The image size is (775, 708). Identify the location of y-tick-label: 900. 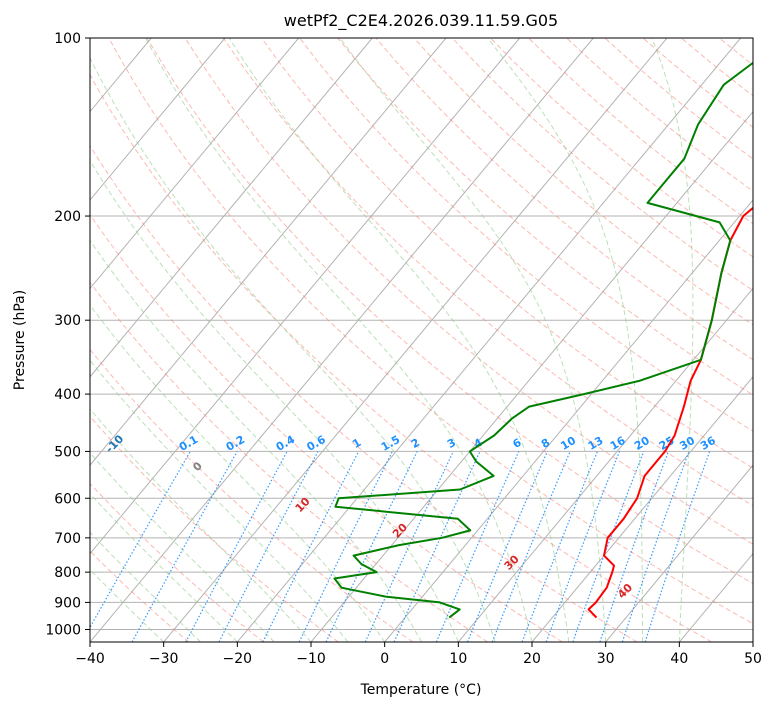
(67, 603).